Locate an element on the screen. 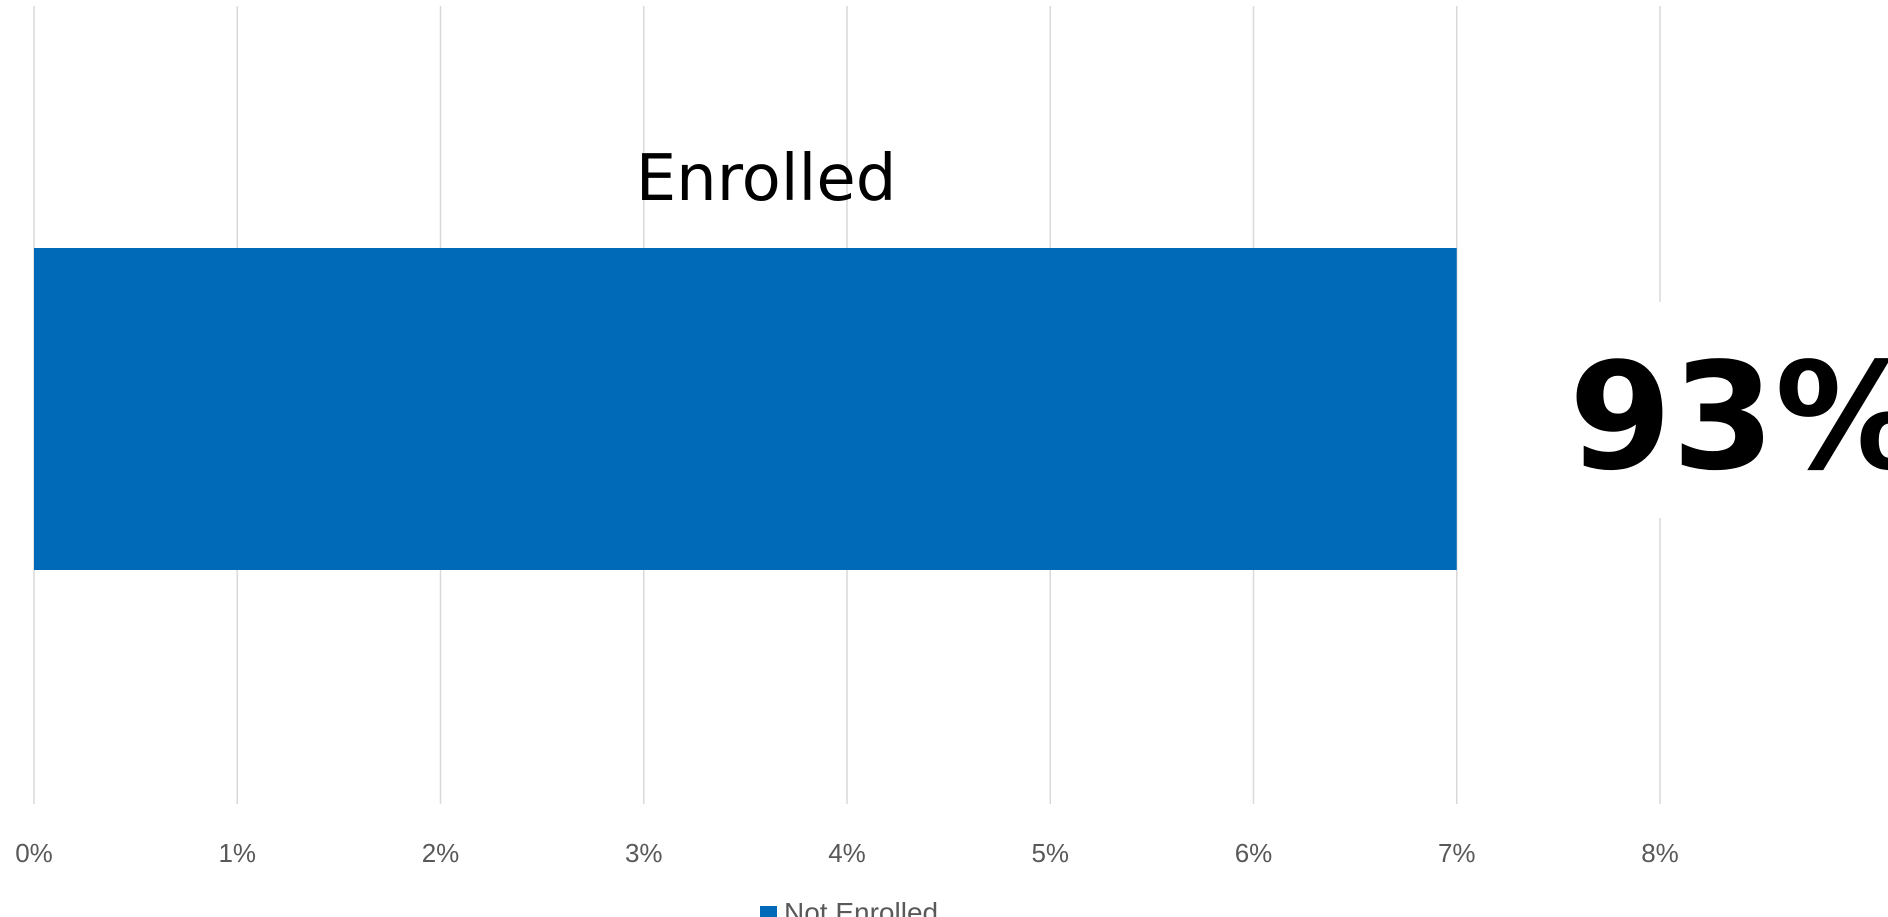  legend-label: Not Enrolled is located at coordinates (861, 907).